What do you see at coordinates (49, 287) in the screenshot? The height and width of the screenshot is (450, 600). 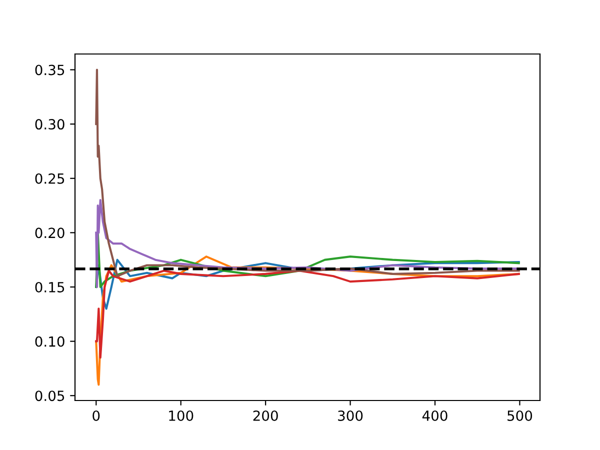 I see `y-tick-label: 0.15` at bounding box center [49, 287].